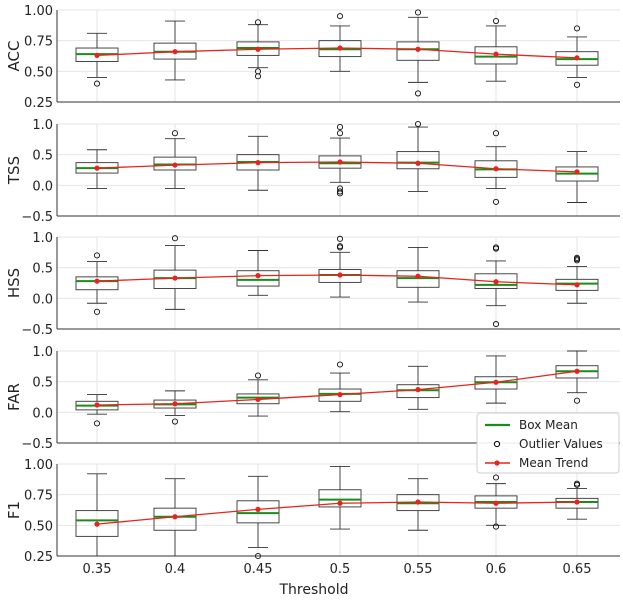 The height and width of the screenshot is (608, 623). Describe the element at coordinates (418, 569) in the screenshot. I see `x-tick-label: 0.55` at that location.